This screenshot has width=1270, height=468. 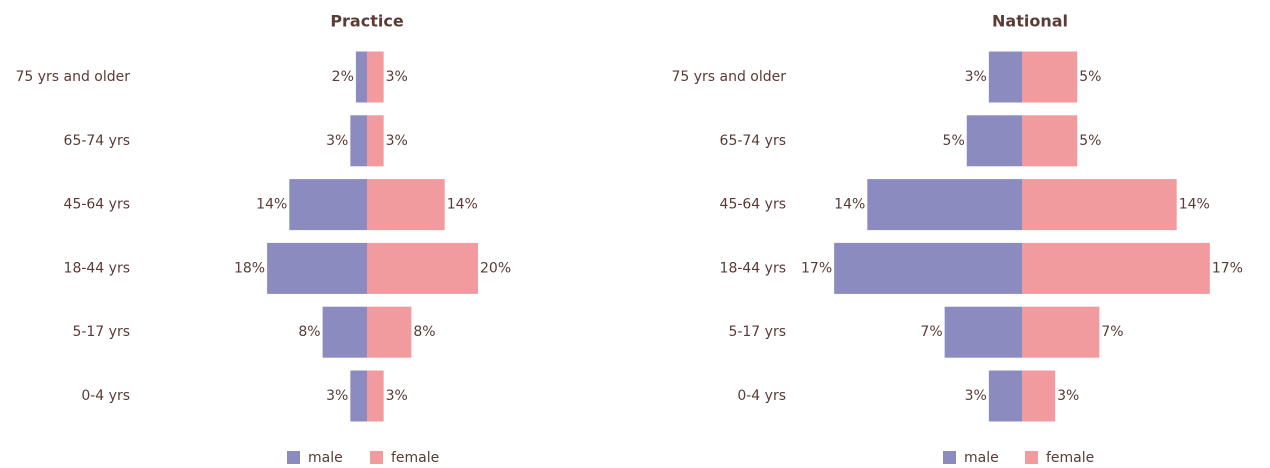 What do you see at coordinates (1030, 21) in the screenshot?
I see `chart-title: National` at bounding box center [1030, 21].